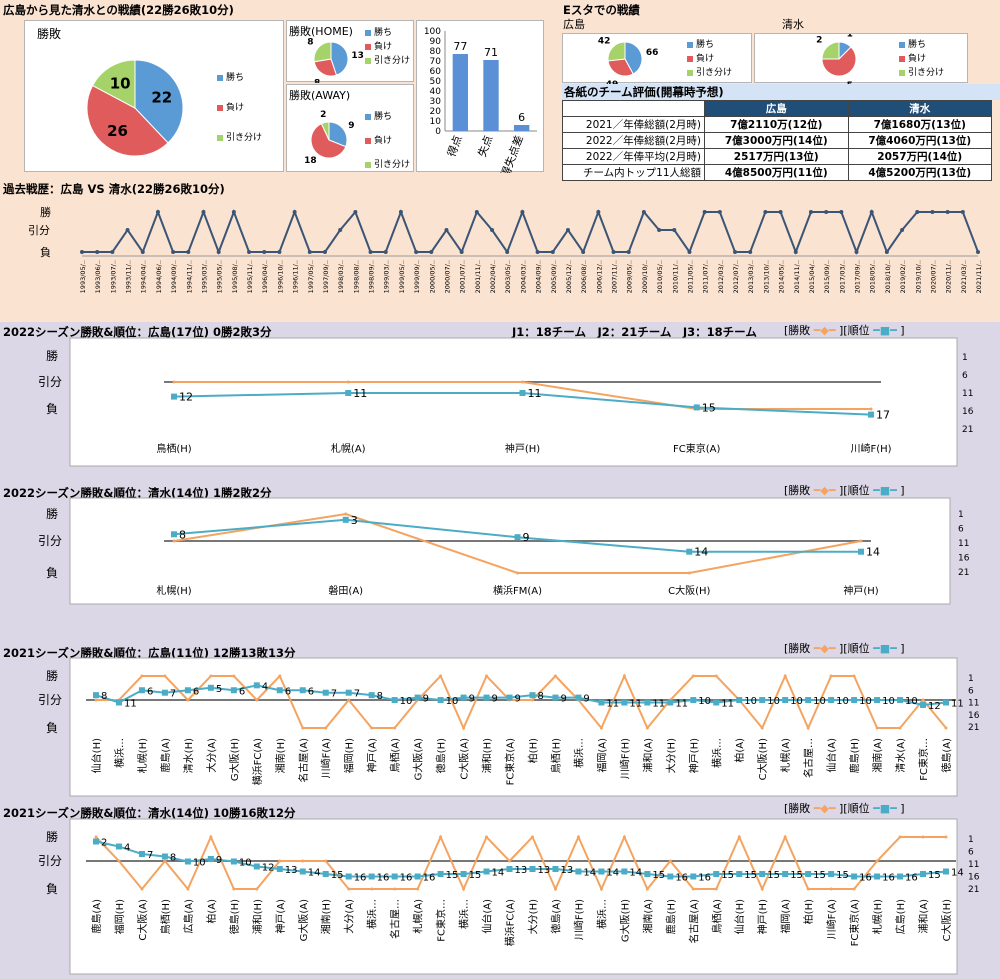  Describe the element at coordinates (174, 276) in the screenshot. I see `x-tick-label: 1994/09/..` at that location.